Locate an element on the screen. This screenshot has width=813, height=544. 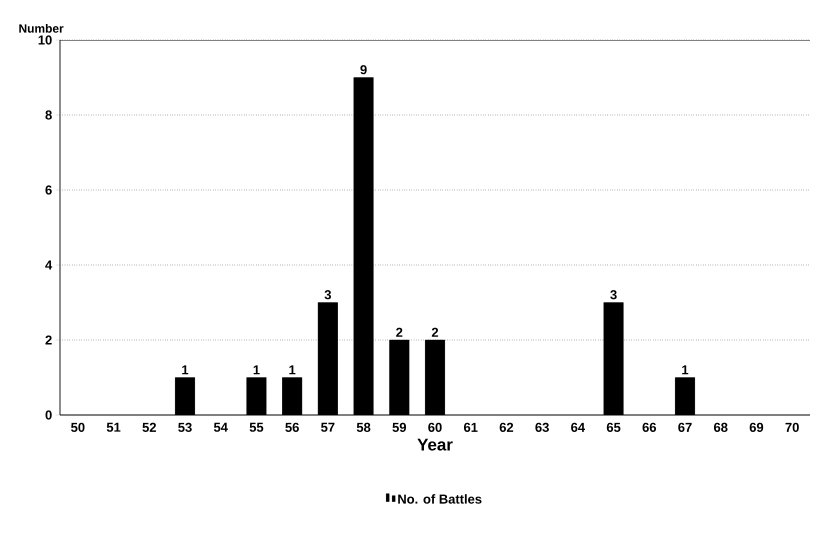
x-axis-title: Year is located at coordinates (435, 444).